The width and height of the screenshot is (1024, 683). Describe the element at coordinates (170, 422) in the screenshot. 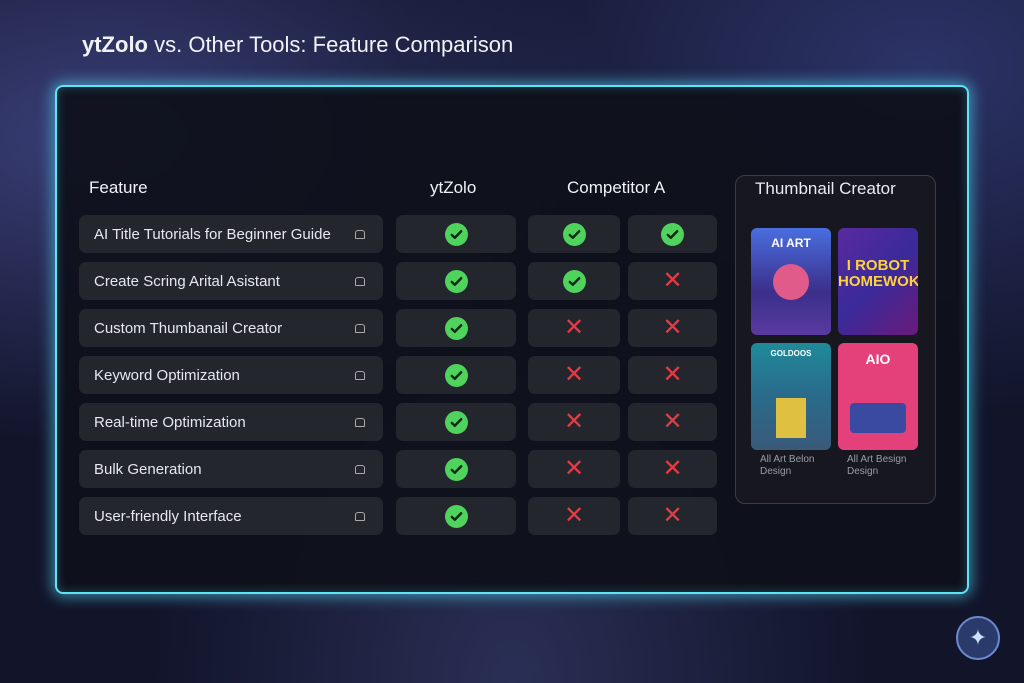

I see `feature-label: Real-time Optimization` at that location.